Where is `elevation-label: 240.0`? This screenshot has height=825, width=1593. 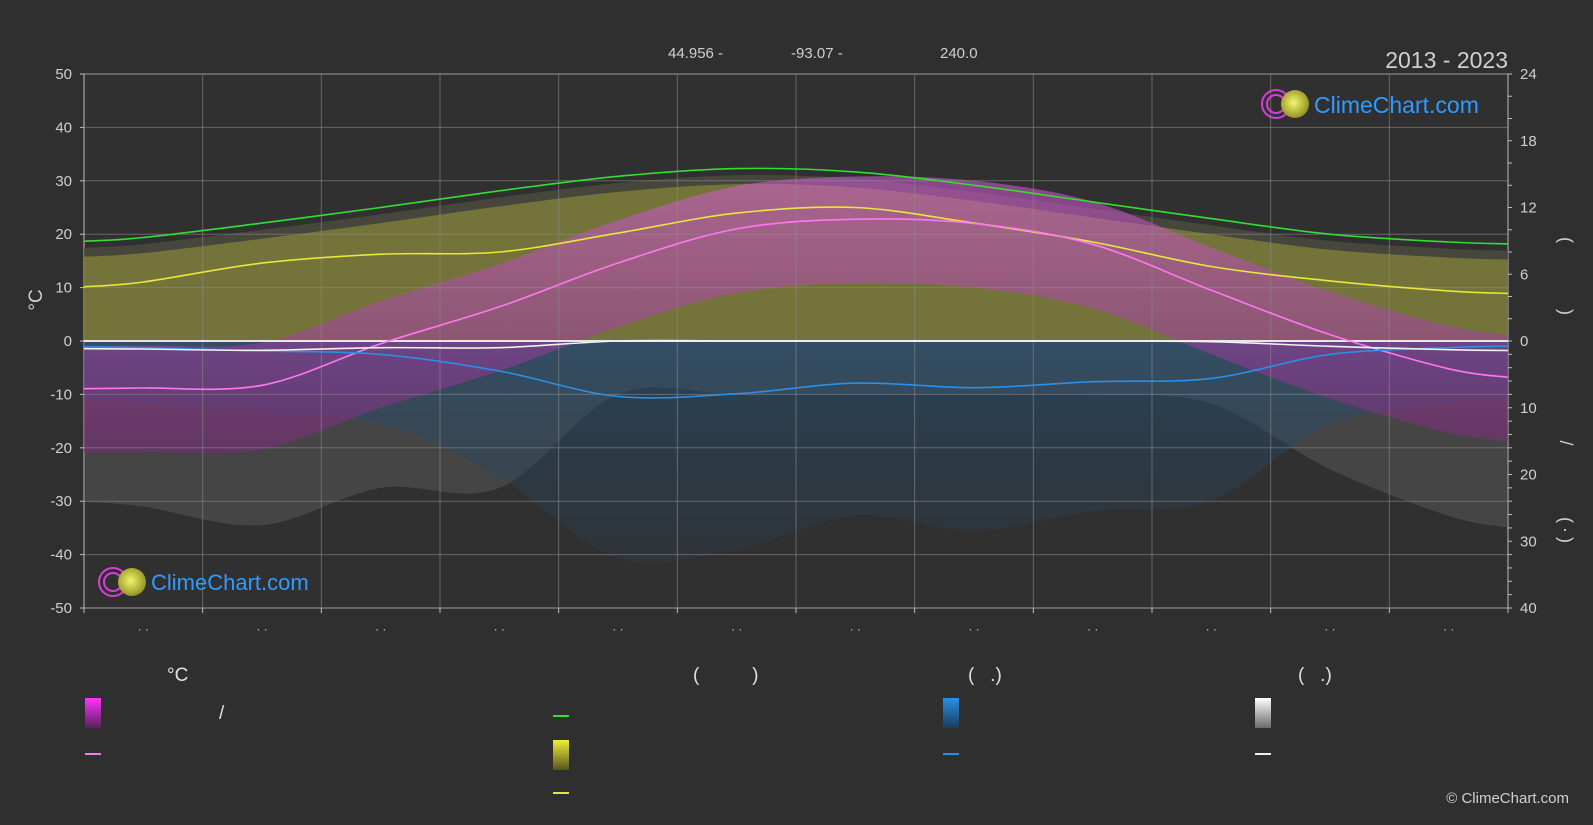
elevation-label: 240.0 is located at coordinates (959, 53).